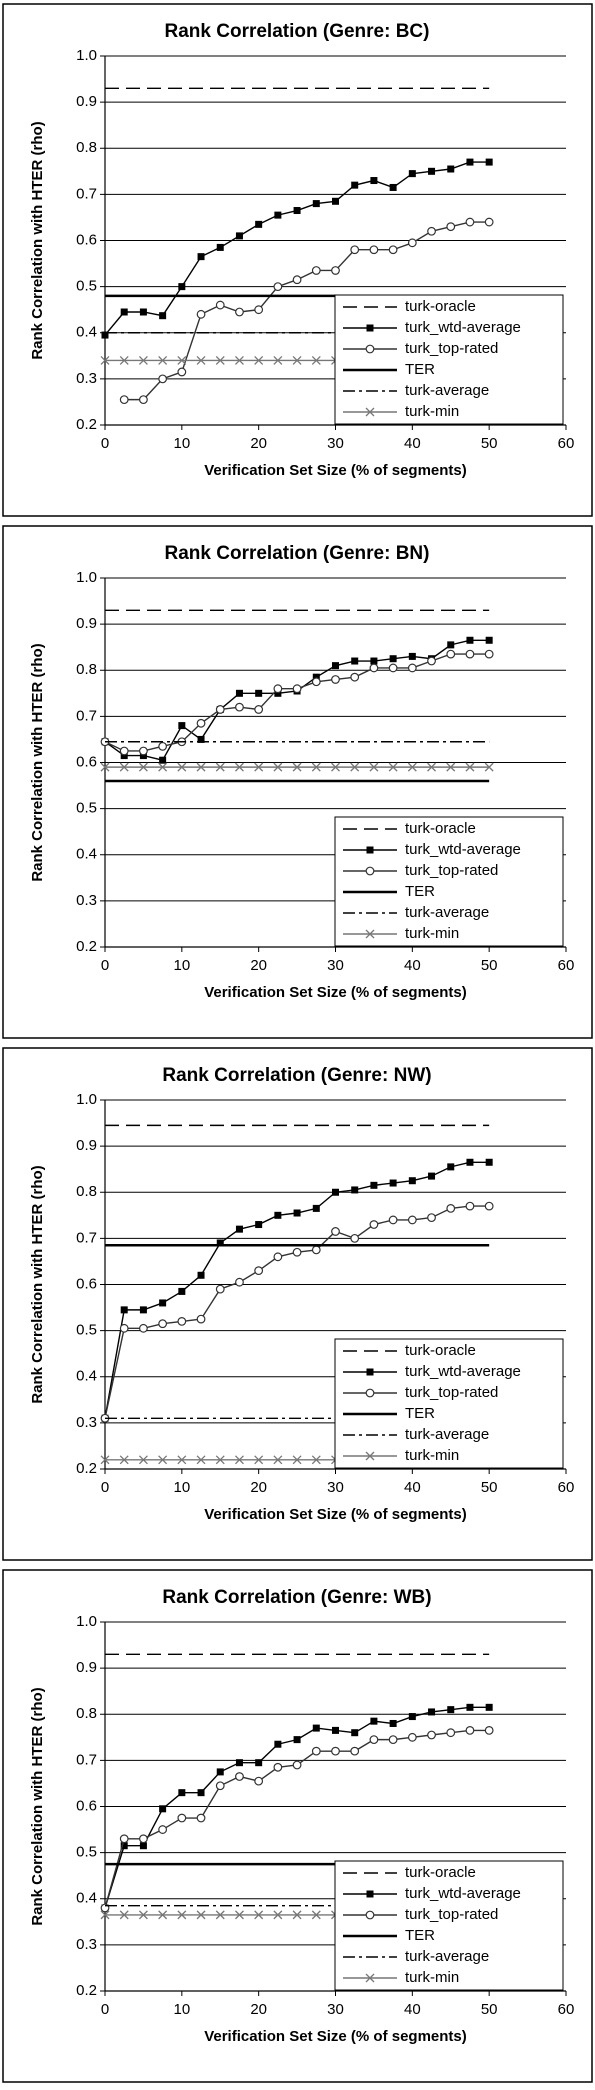  What do you see at coordinates (86, 1237) in the screenshot?
I see `y-tick-label: 0.7` at bounding box center [86, 1237].